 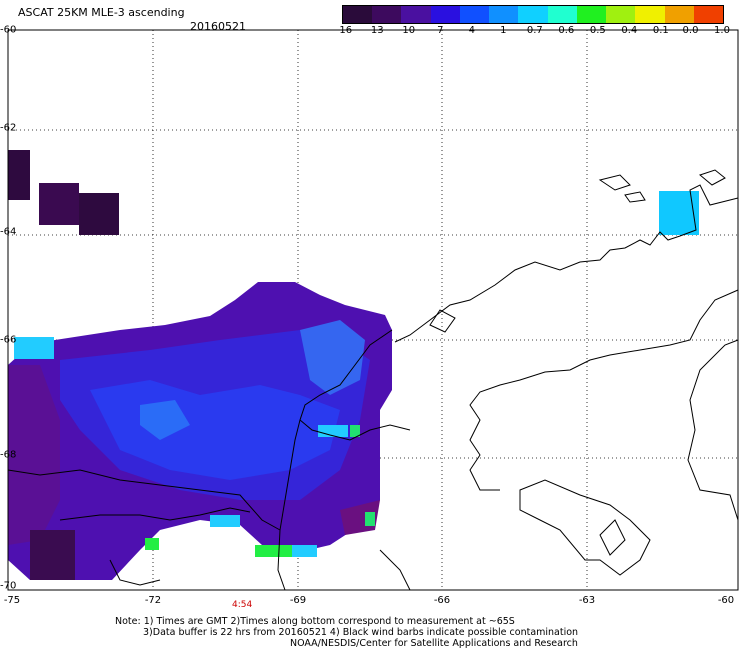 What do you see at coordinates (153, 600) in the screenshot?
I see `lon-label-72: -72` at bounding box center [153, 600].